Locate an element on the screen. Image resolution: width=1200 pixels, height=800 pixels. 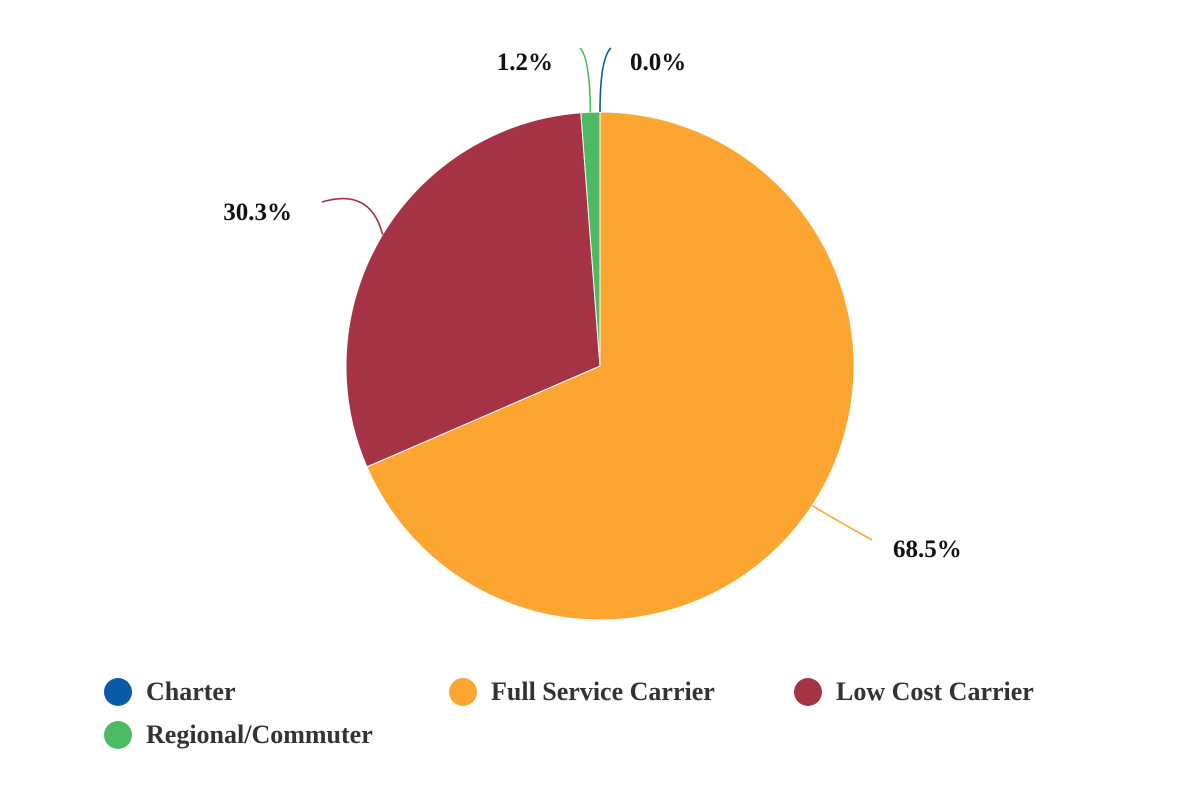
leader-line-regional-commuter is located at coordinates (585, 80).